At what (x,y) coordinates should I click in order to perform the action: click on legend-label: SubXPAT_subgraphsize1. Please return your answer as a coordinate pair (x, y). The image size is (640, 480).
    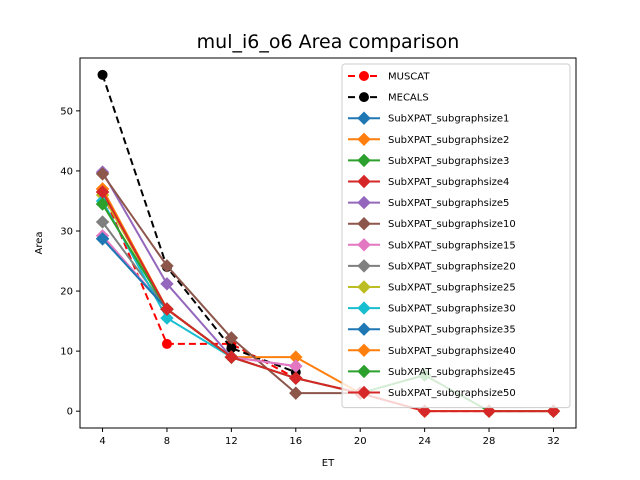
    Looking at the image, I should click on (448, 119).